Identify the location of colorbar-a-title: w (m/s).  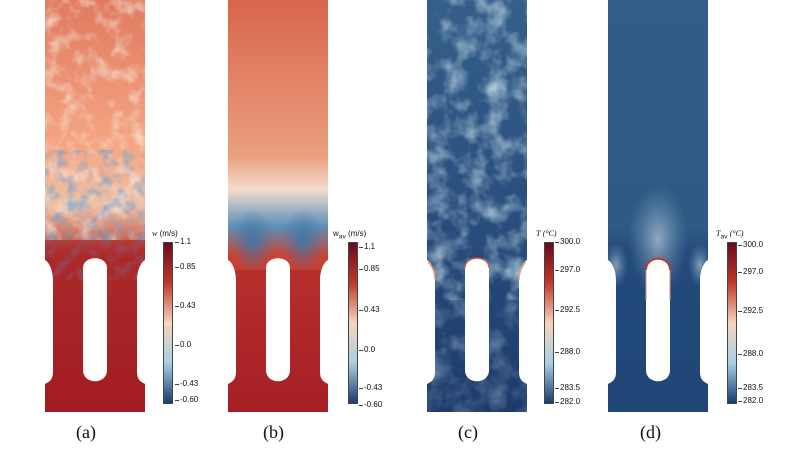
(165, 235).